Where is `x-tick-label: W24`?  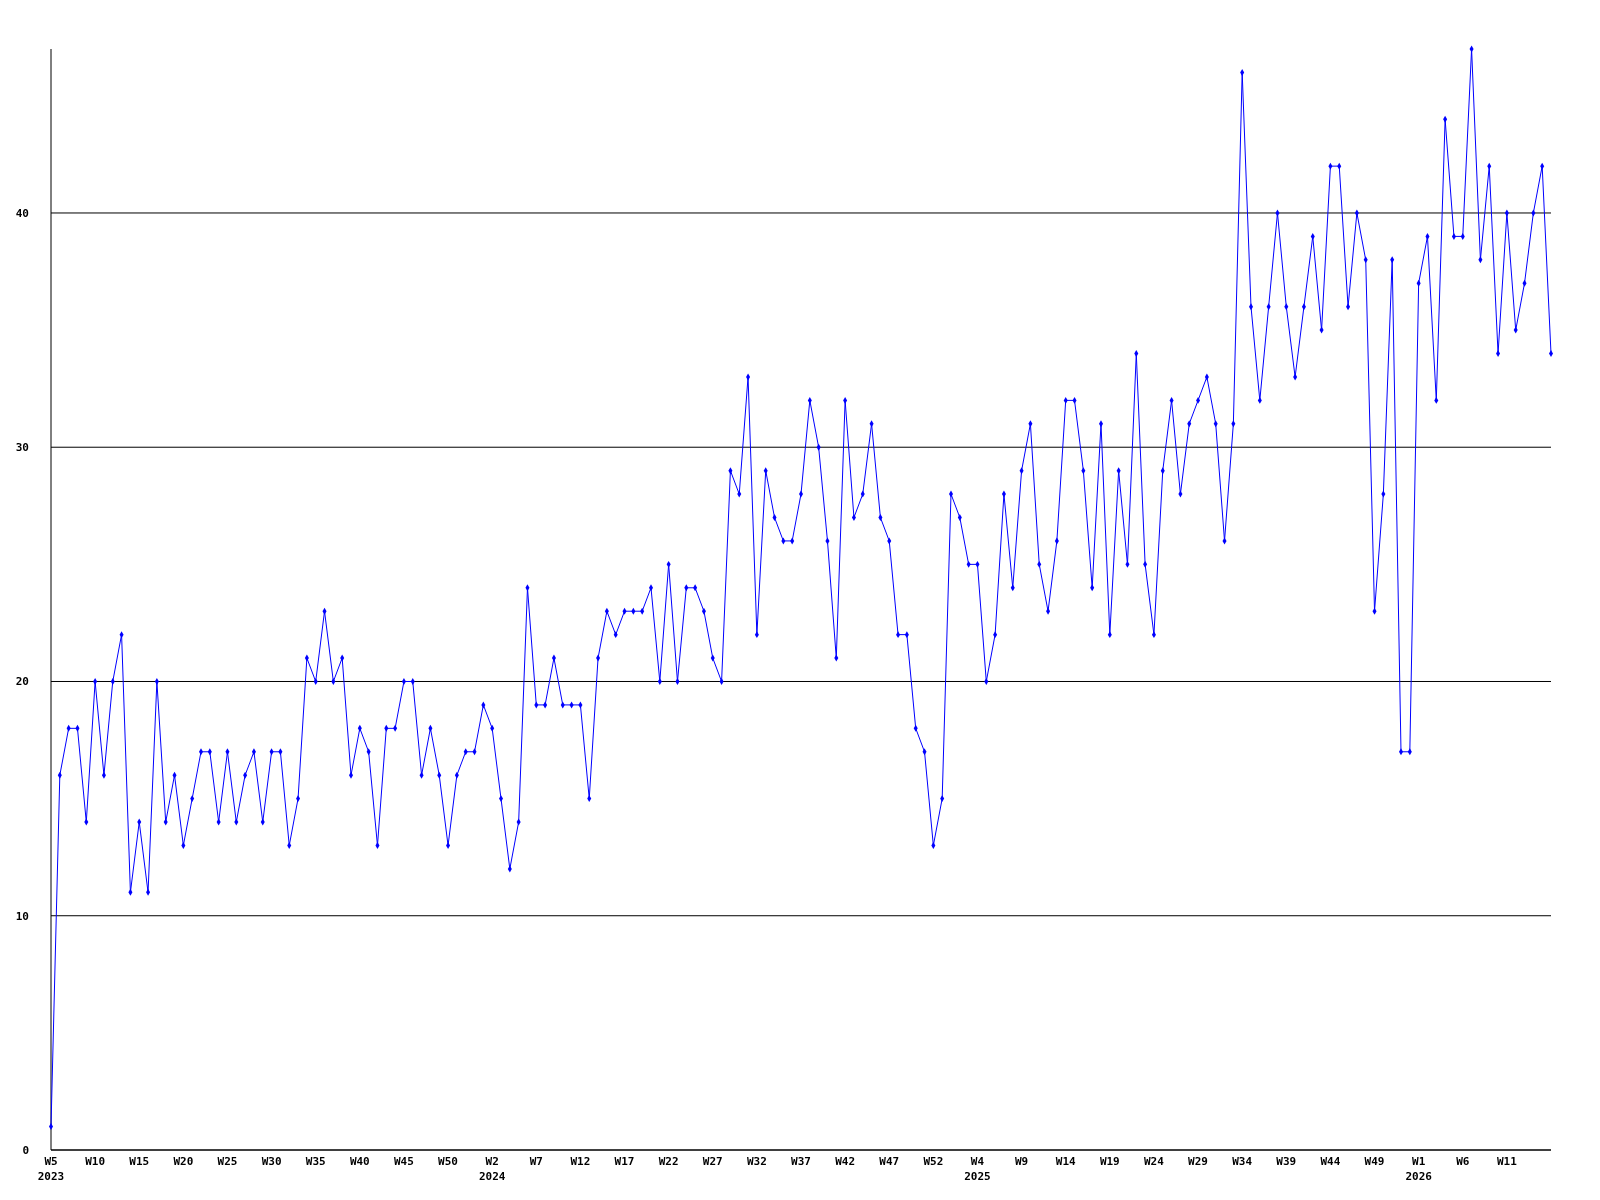 x-tick-label: W24 is located at coordinates (1154, 1161).